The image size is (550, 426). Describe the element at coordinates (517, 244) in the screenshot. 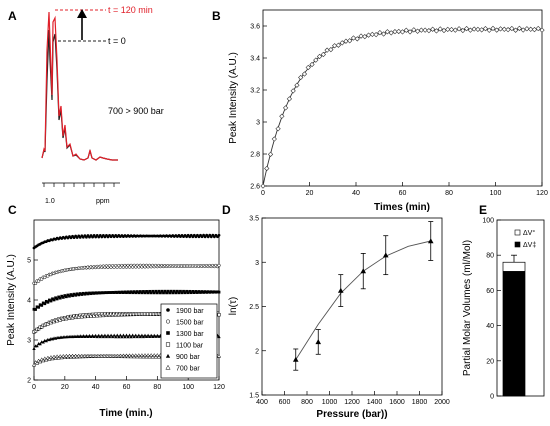

I see `legend-swatch-dvts` at that location.